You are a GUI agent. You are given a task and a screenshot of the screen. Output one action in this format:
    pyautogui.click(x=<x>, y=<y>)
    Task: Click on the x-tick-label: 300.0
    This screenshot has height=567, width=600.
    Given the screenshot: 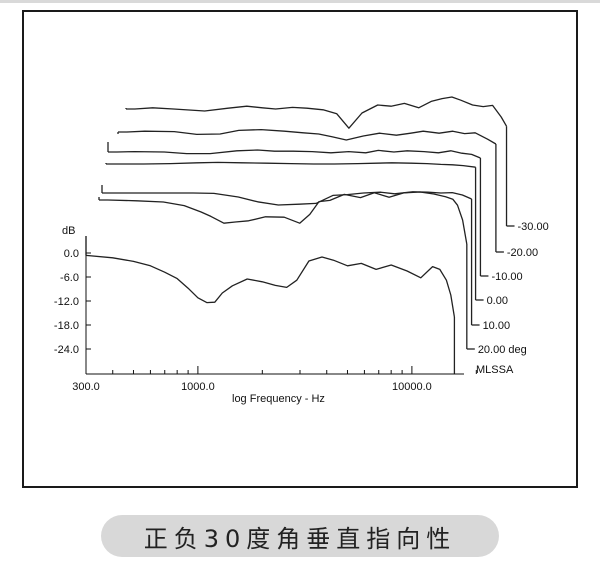 What is the action you would take?
    pyautogui.click(x=86, y=387)
    